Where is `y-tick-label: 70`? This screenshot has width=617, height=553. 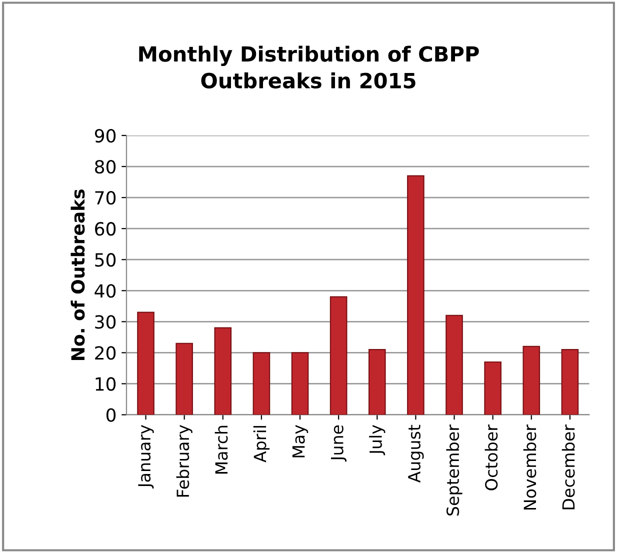
y-tick-label: 70 is located at coordinates (105, 198).